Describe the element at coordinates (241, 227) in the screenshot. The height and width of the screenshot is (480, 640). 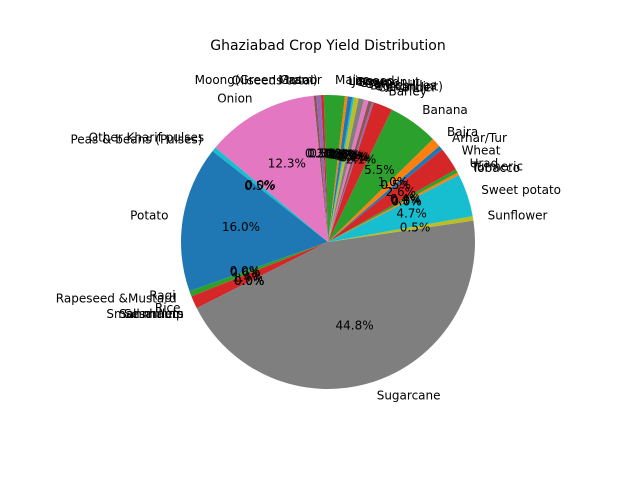
I see `slice-pct-potato: 16.0%` at that location.